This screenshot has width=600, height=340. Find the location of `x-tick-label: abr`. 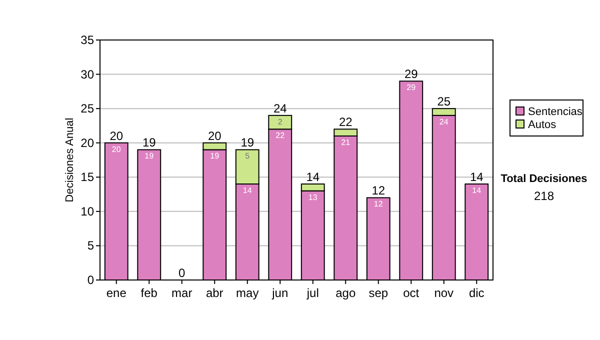

x-tick-label: abr is located at coordinates (215, 293).